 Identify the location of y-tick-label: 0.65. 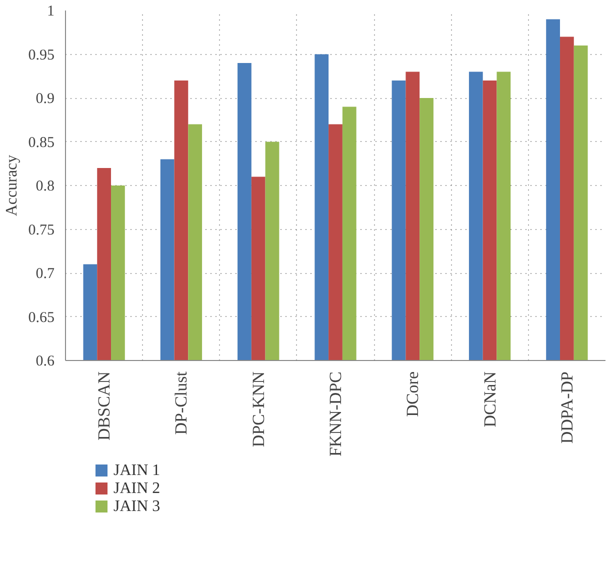
(41, 318).